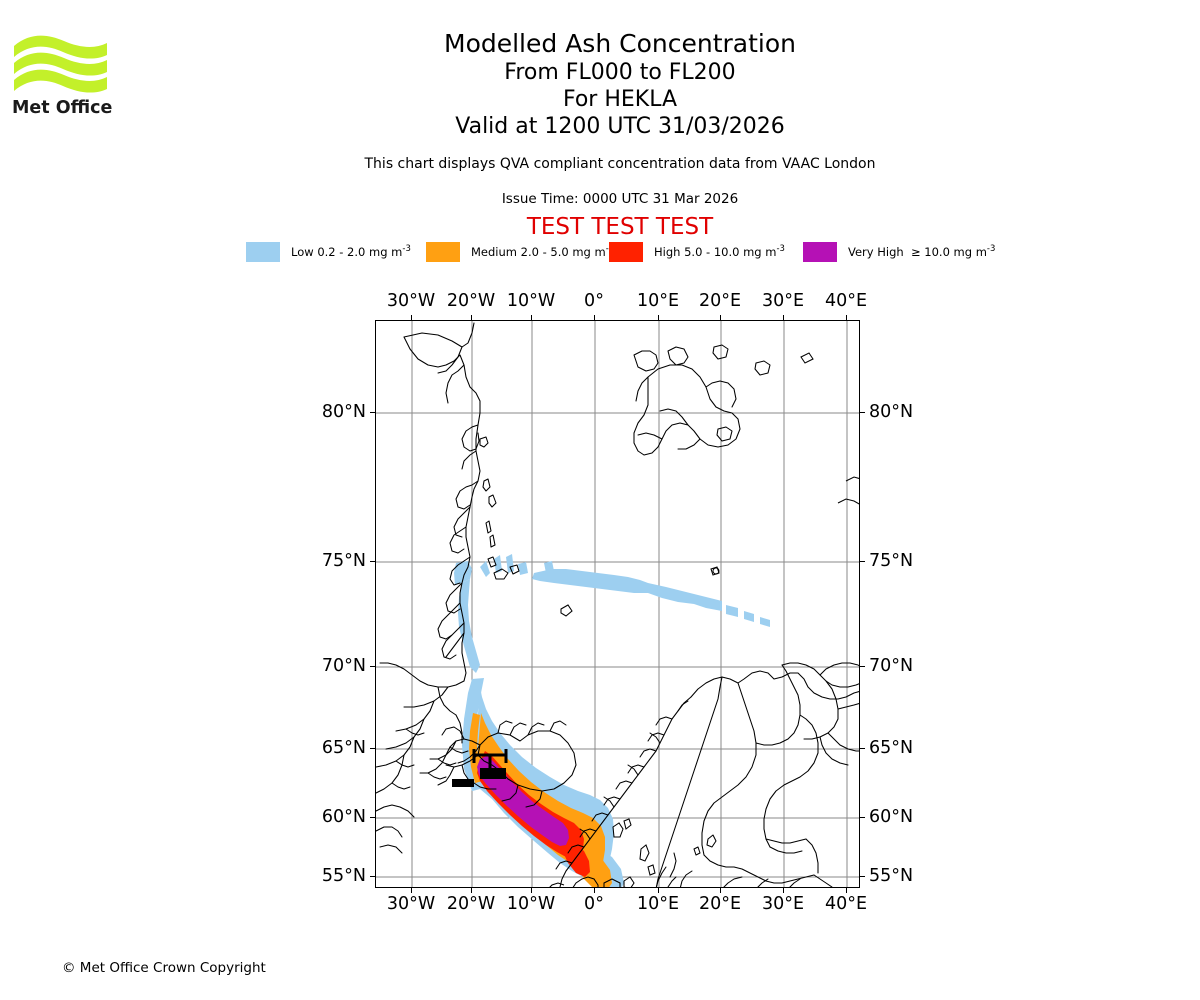 The width and height of the screenshot is (1200, 1000). Describe the element at coordinates (343, 666) in the screenshot. I see `lat-tick-left-70N: 70°N` at that location.